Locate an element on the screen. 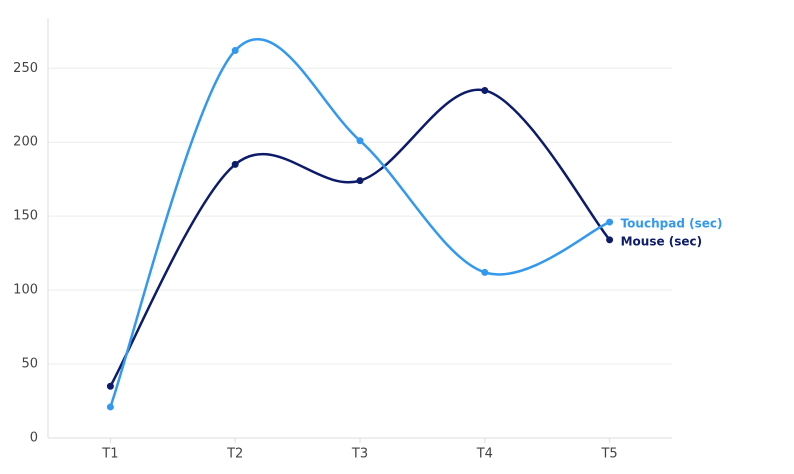 Image resolution: width=794 pixels, height=474 pixels. end-label: Touchpad (sec) is located at coordinates (672, 224).